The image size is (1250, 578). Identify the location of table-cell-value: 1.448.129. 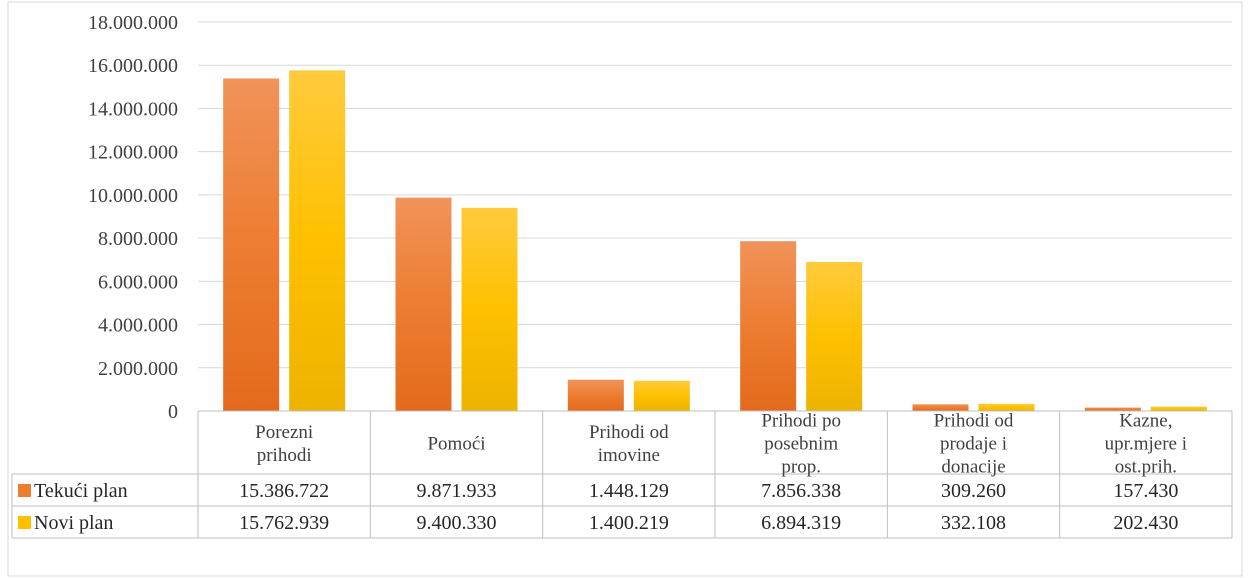
(629, 491).